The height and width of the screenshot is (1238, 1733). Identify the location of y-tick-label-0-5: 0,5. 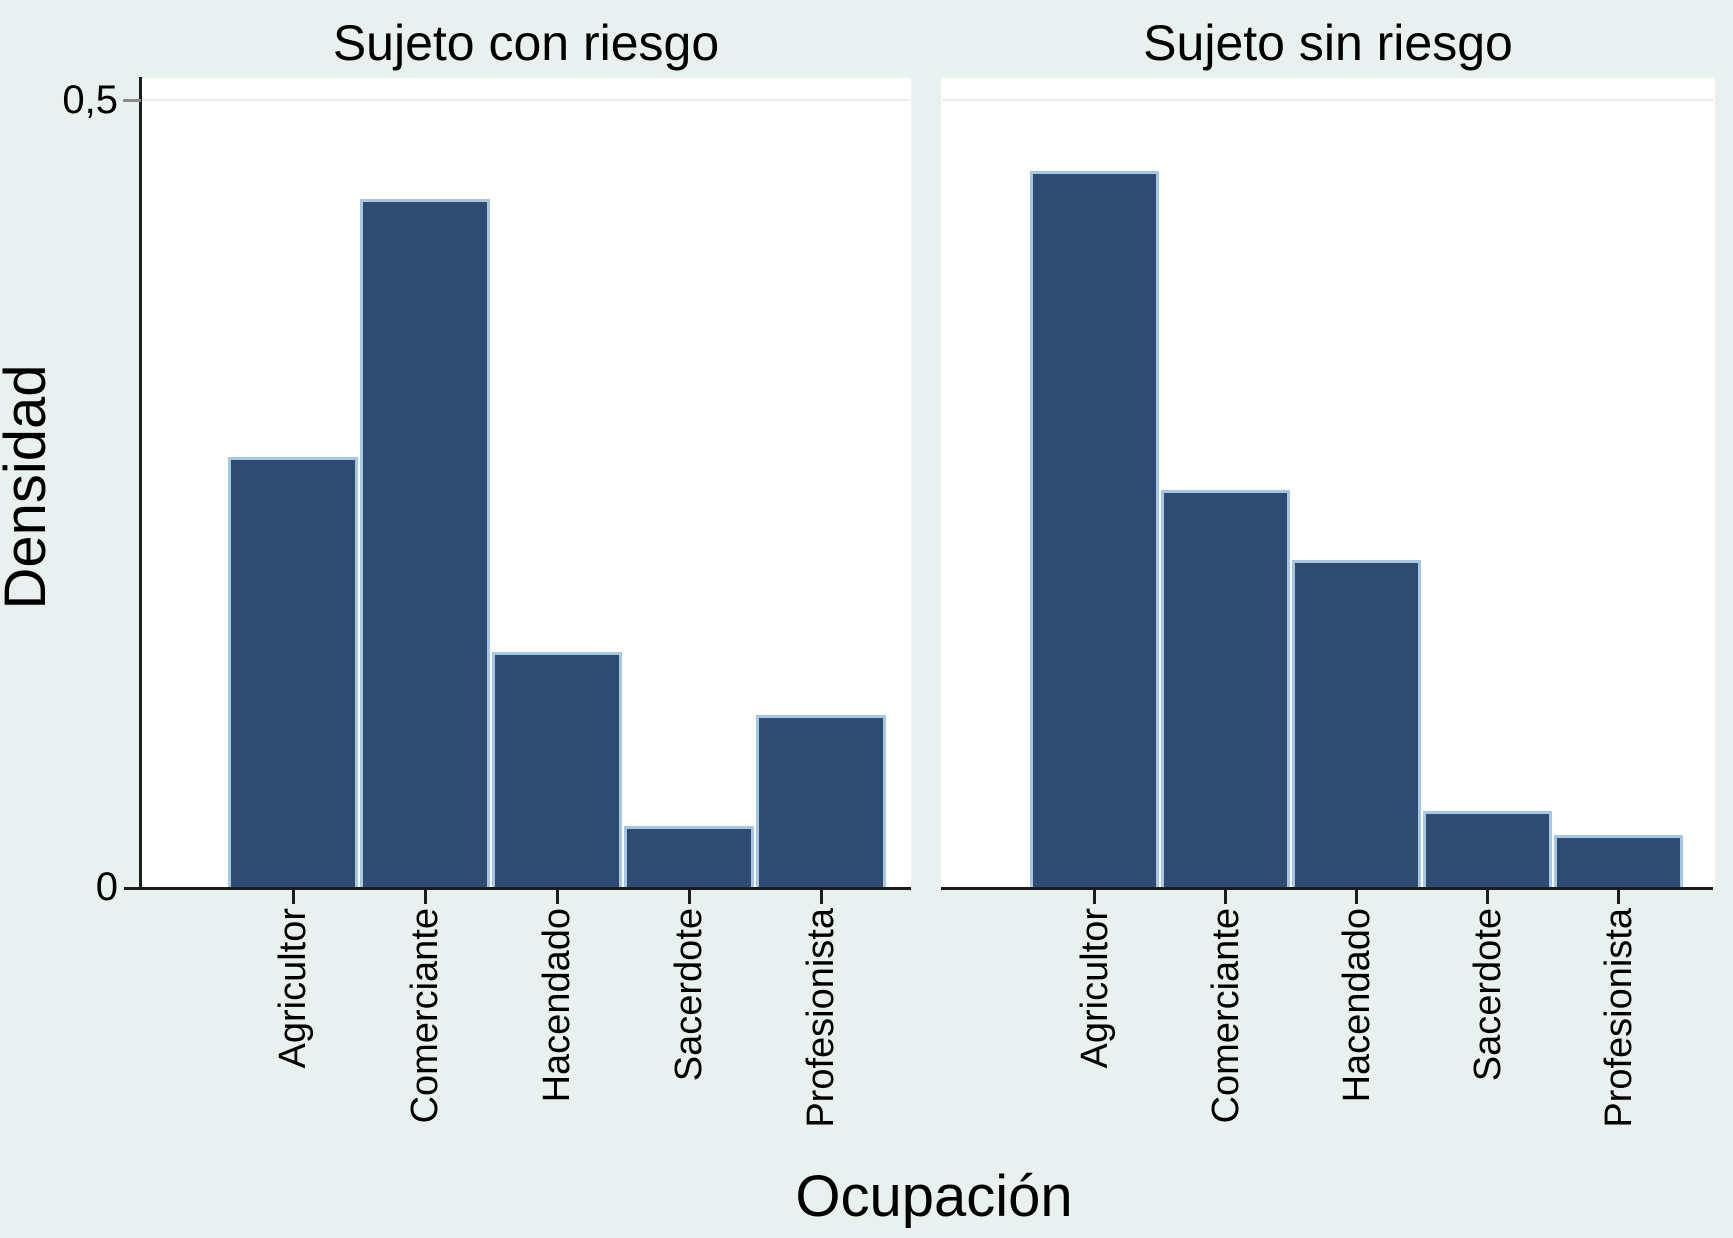
(90, 100).